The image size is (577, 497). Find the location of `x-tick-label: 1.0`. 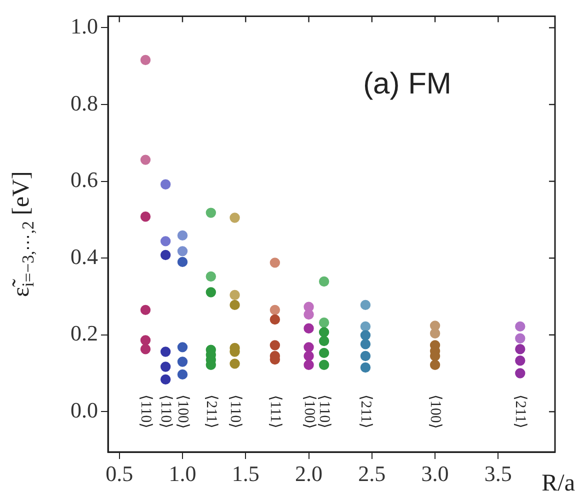

x-tick-label: 1.0 is located at coordinates (182, 473).